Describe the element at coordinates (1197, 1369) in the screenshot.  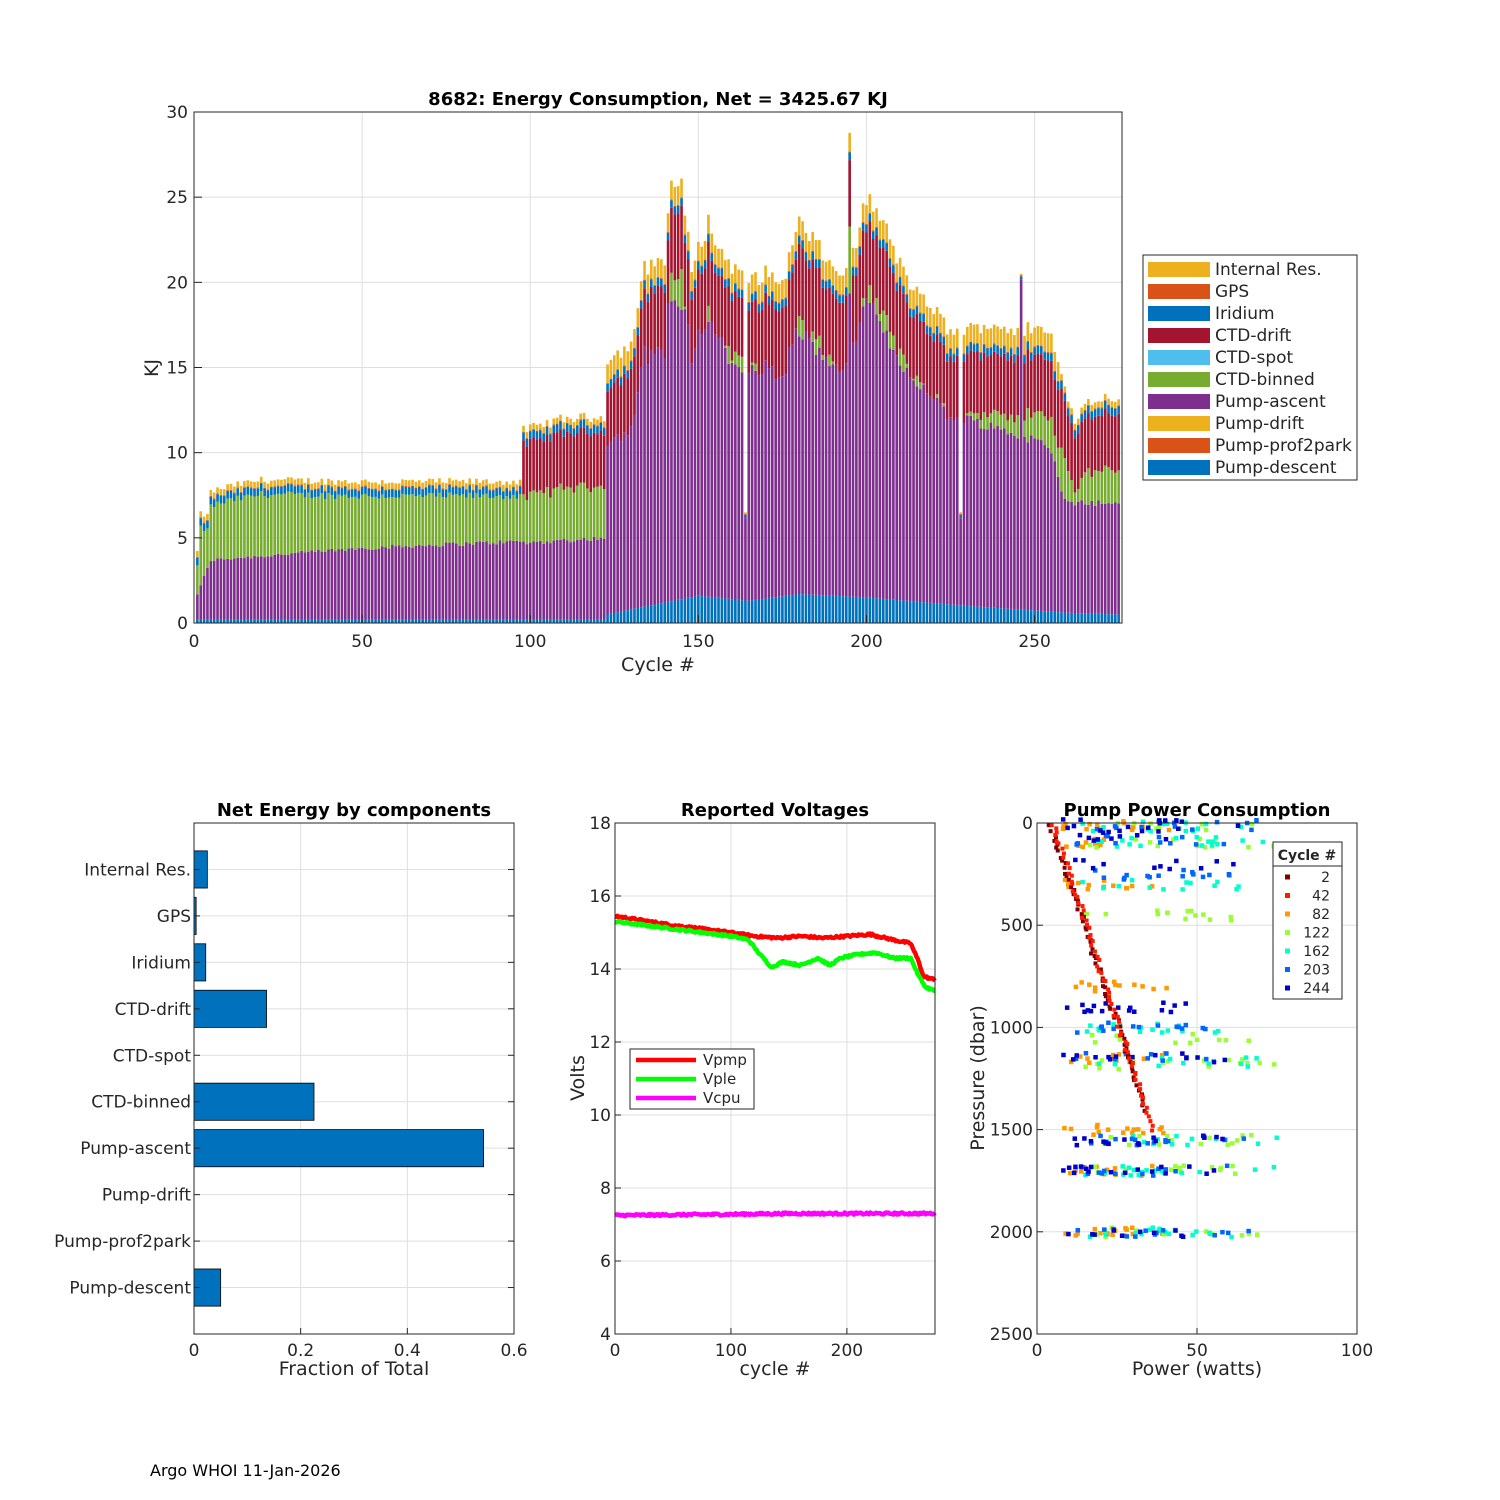
I see `pump-xlabel: Power (watts)` at that location.